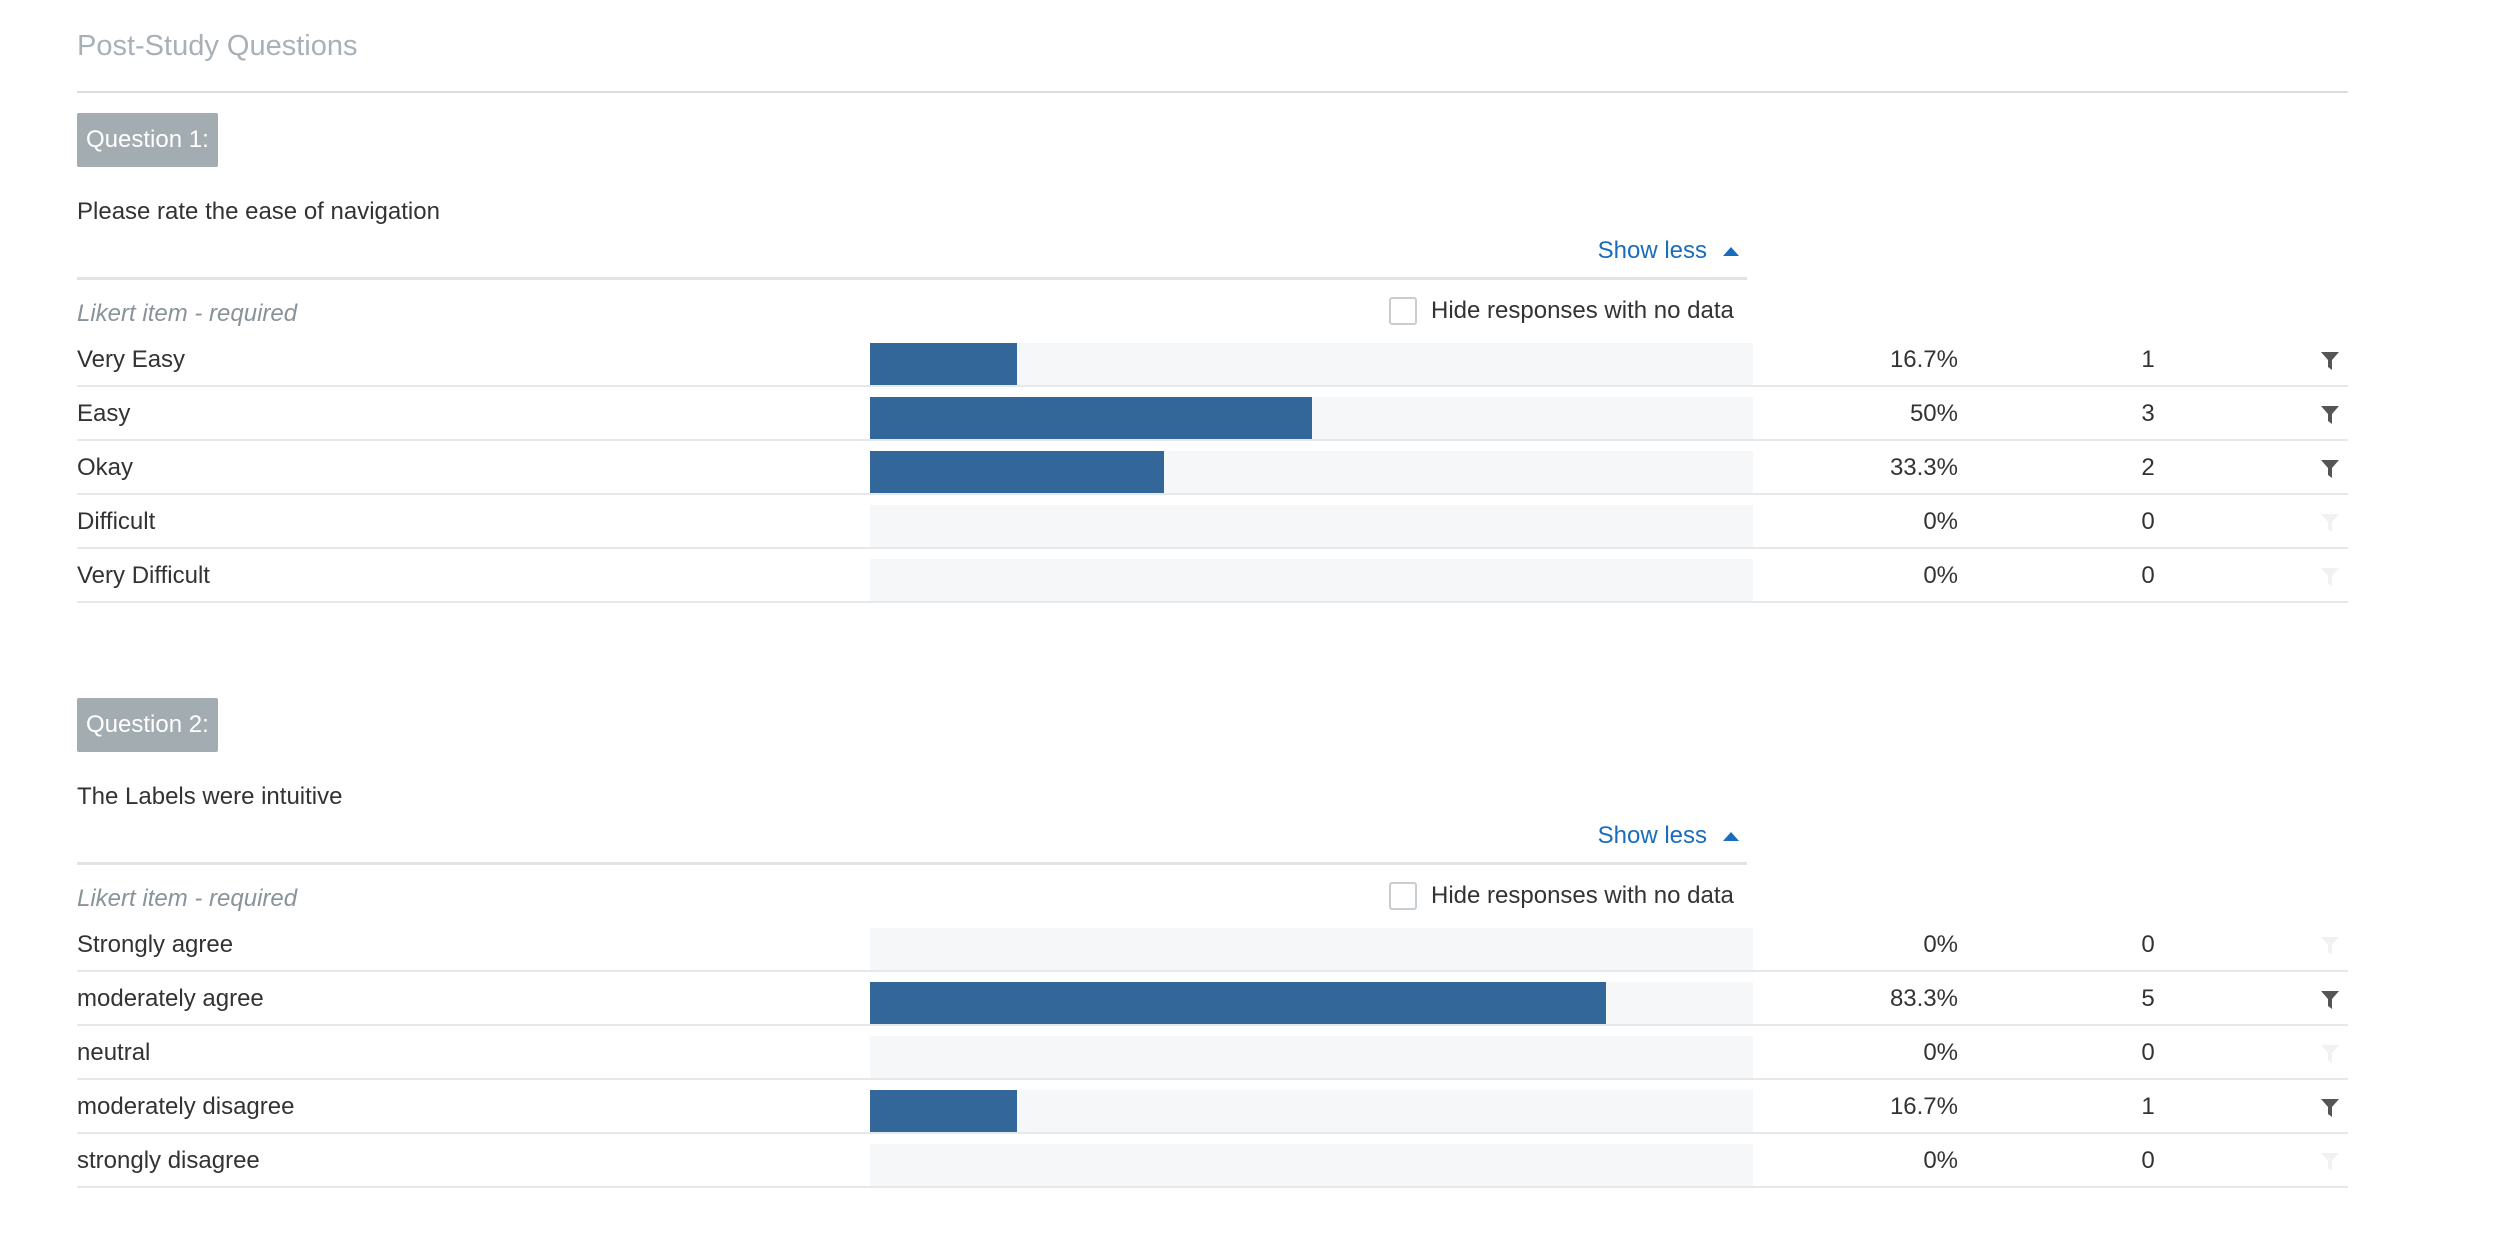  Describe the element at coordinates (116, 521) in the screenshot. I see `response-label: Difficult` at that location.